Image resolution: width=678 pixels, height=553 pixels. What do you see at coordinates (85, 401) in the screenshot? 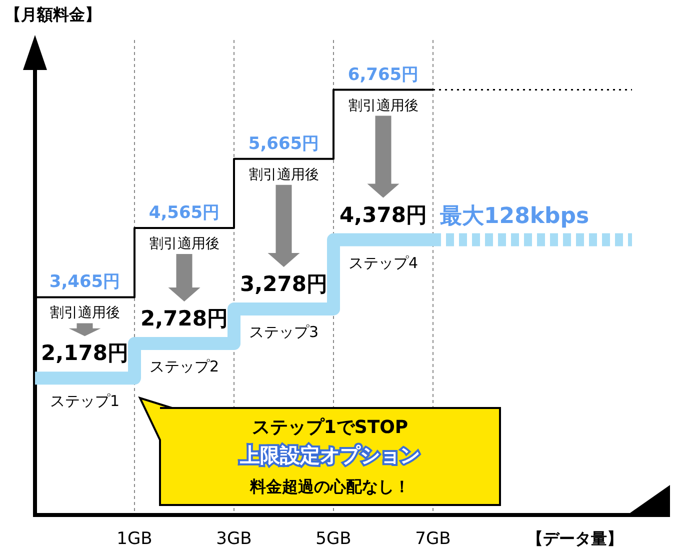
I see `text: ステップ1` at bounding box center [85, 401].